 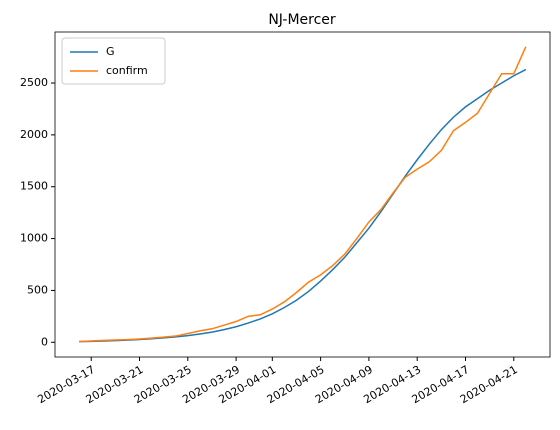 What do you see at coordinates (44, 341) in the screenshot?
I see `y-tick-label: 0` at bounding box center [44, 341].